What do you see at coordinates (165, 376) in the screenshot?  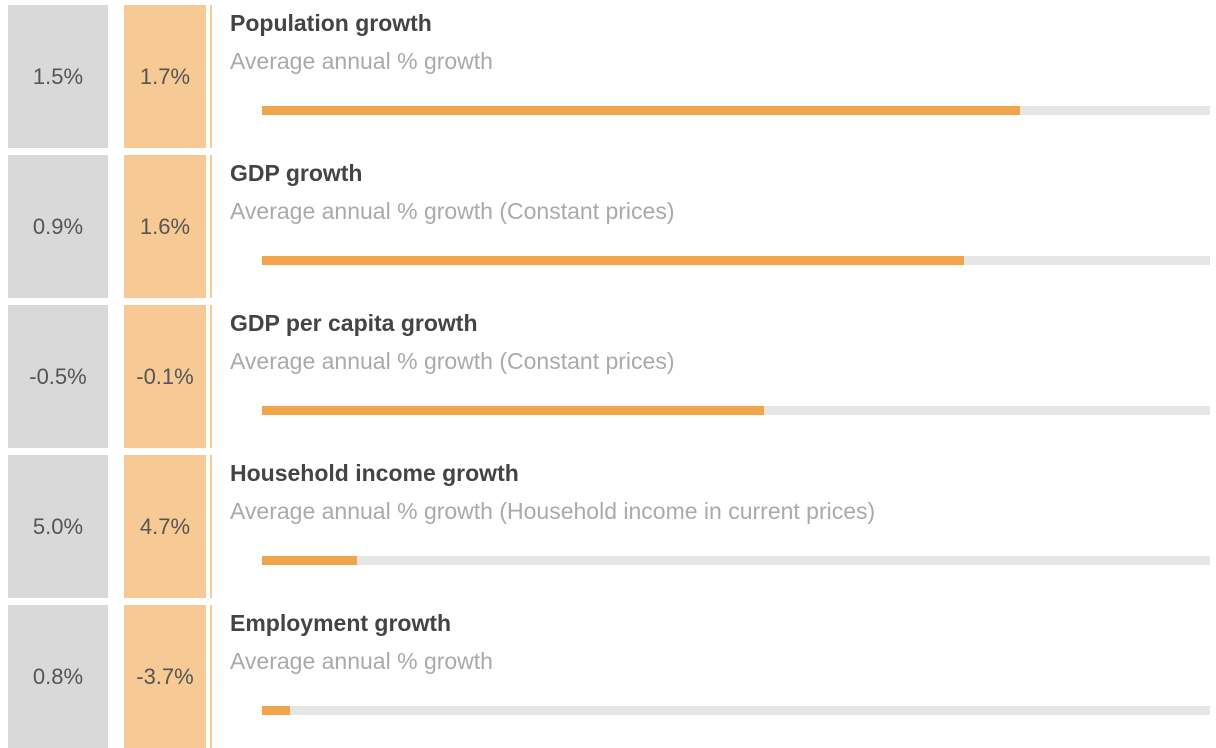 I see `value-cell: -0.1%` at bounding box center [165, 376].